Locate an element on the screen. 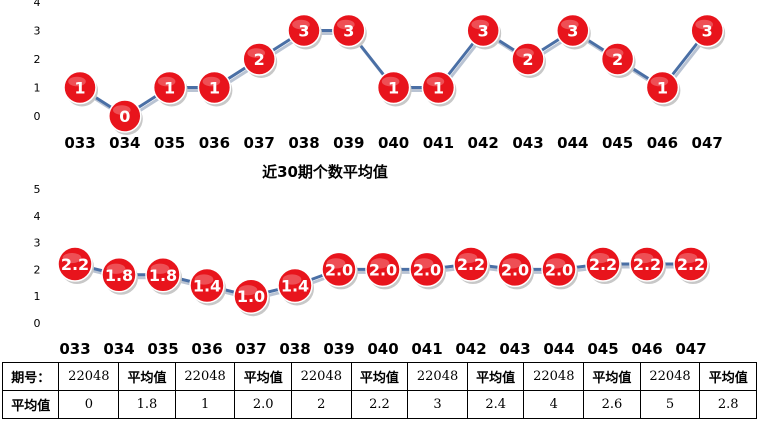  x-tick-label: 034 is located at coordinates (118, 349).